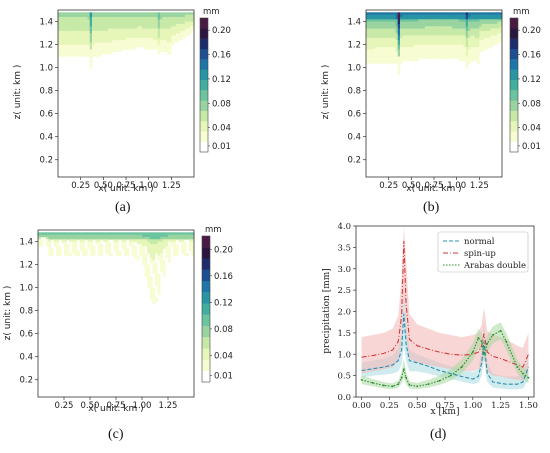 The image size is (550, 453). Describe the element at coordinates (221, 129) in the screenshot. I see `colorbar-tick-label: 0.04` at that location.